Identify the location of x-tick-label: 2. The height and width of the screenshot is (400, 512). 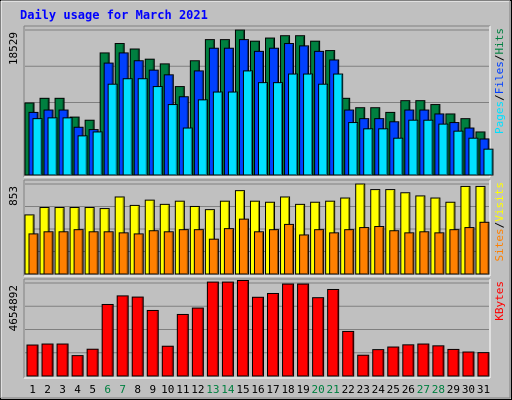
(47, 389).